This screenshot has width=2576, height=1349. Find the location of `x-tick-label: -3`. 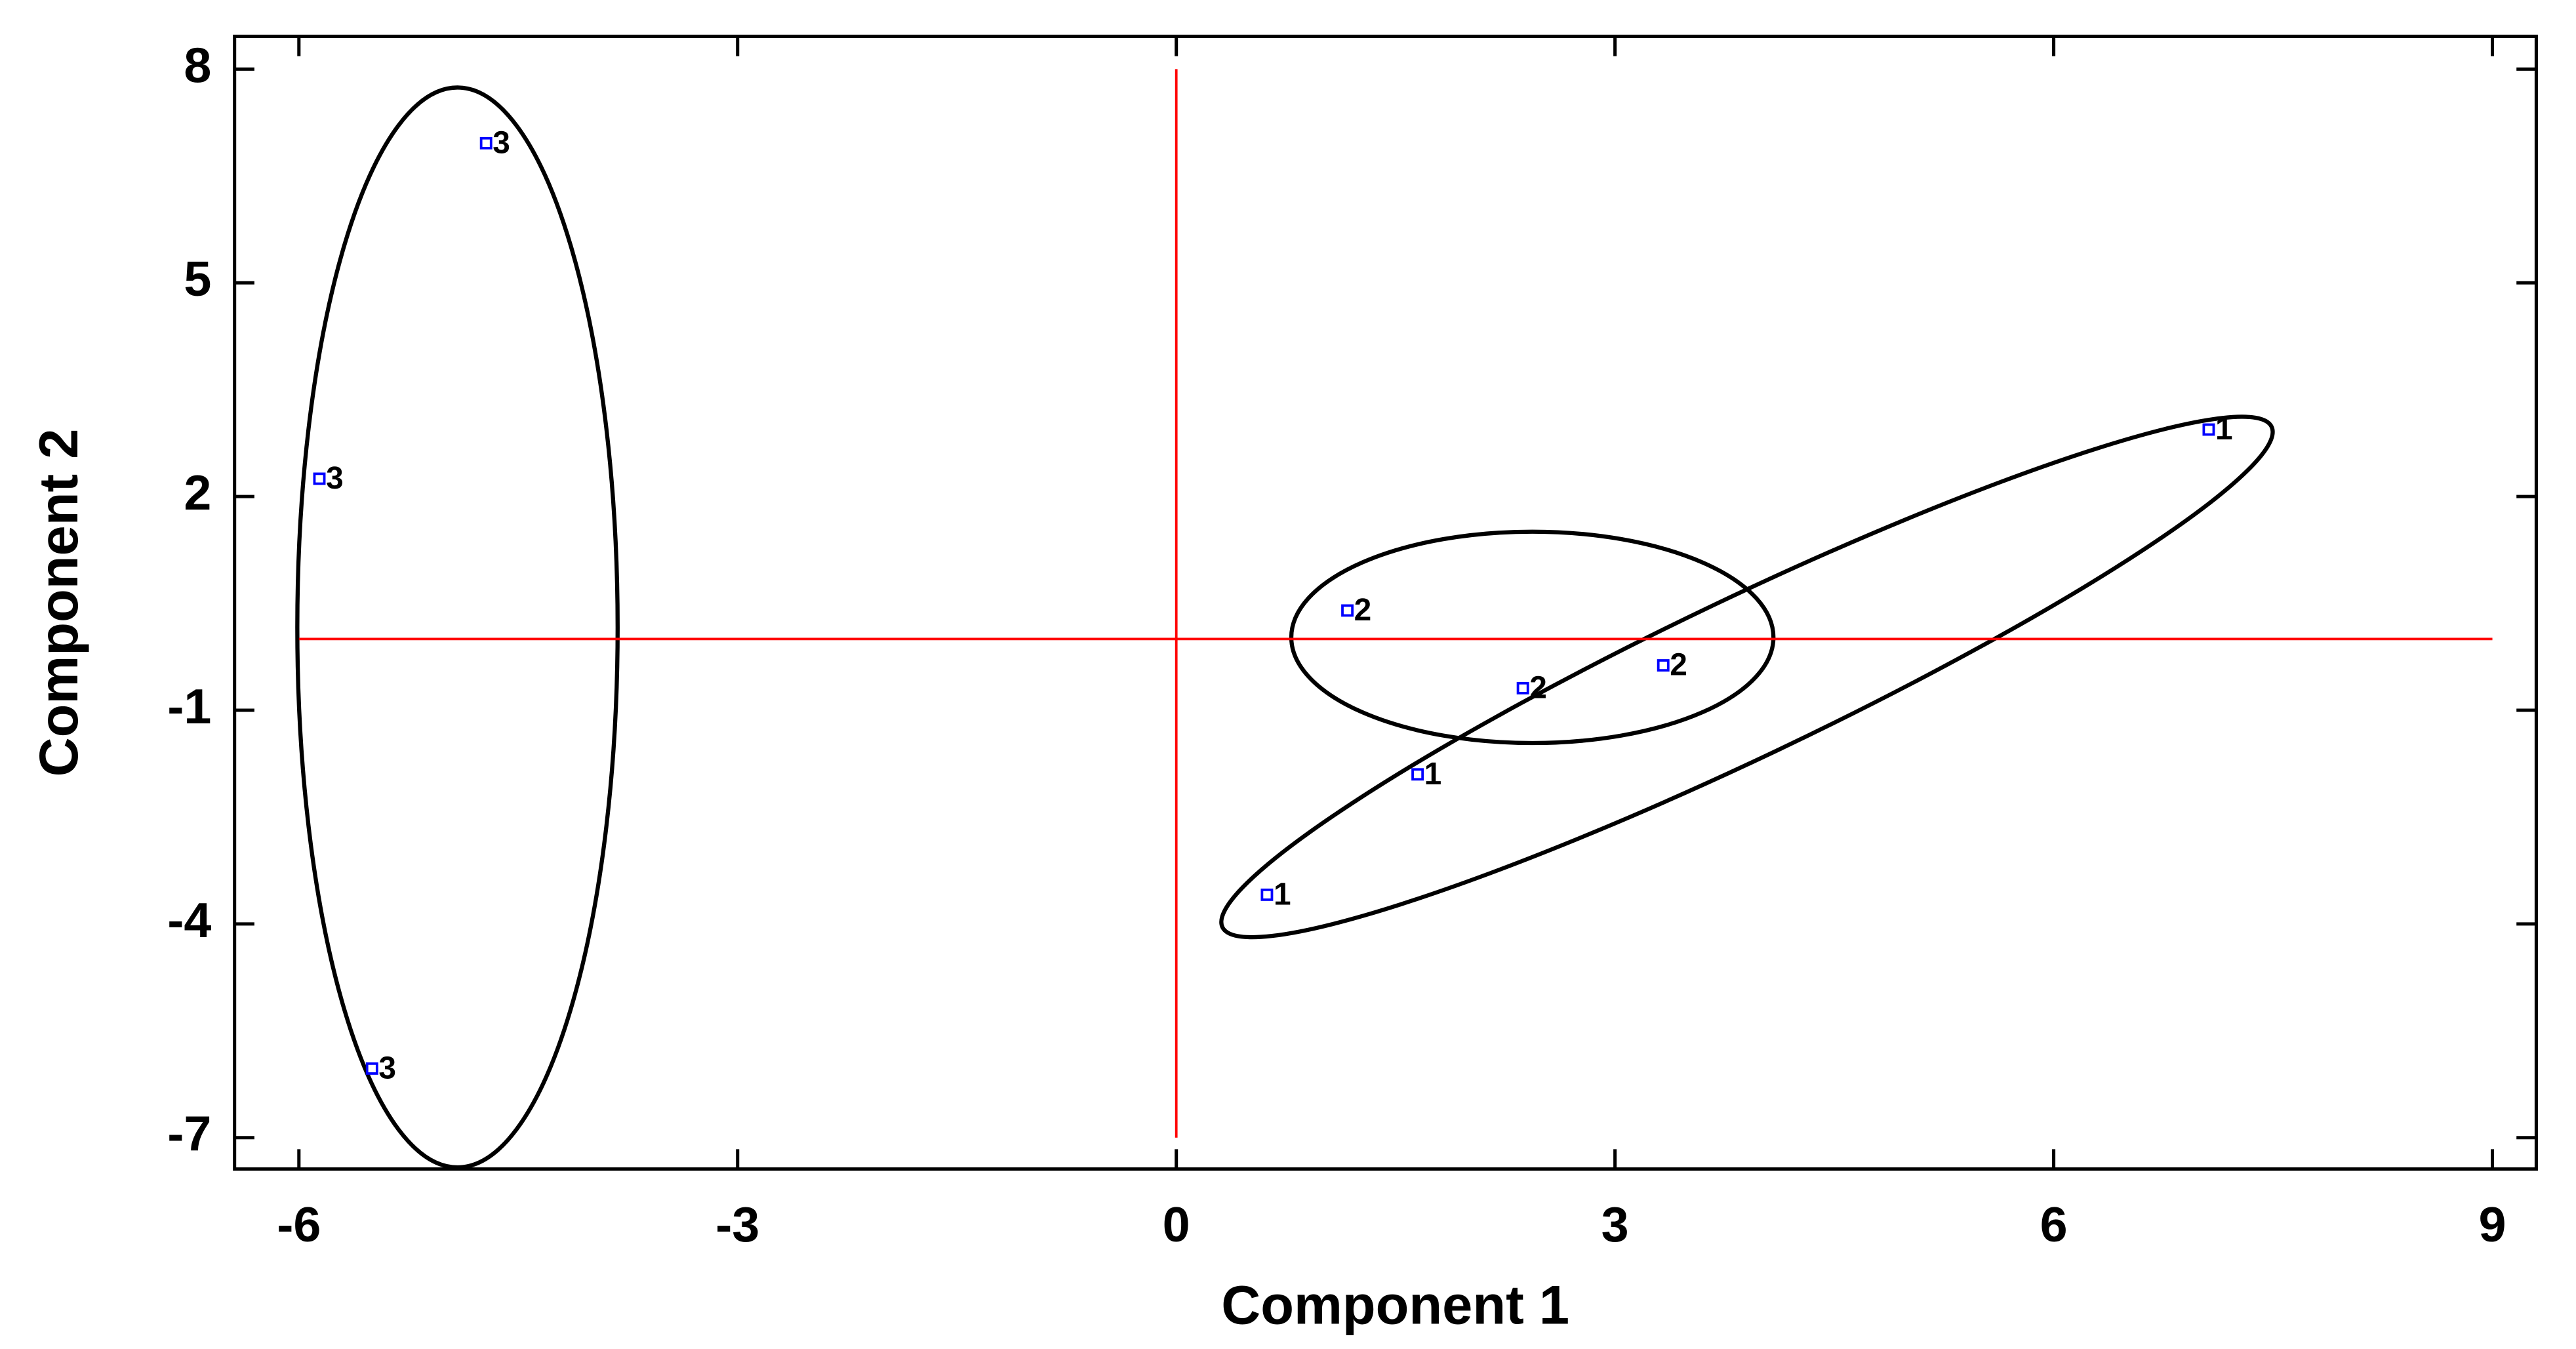

x-tick-label: -3 is located at coordinates (737, 1225).